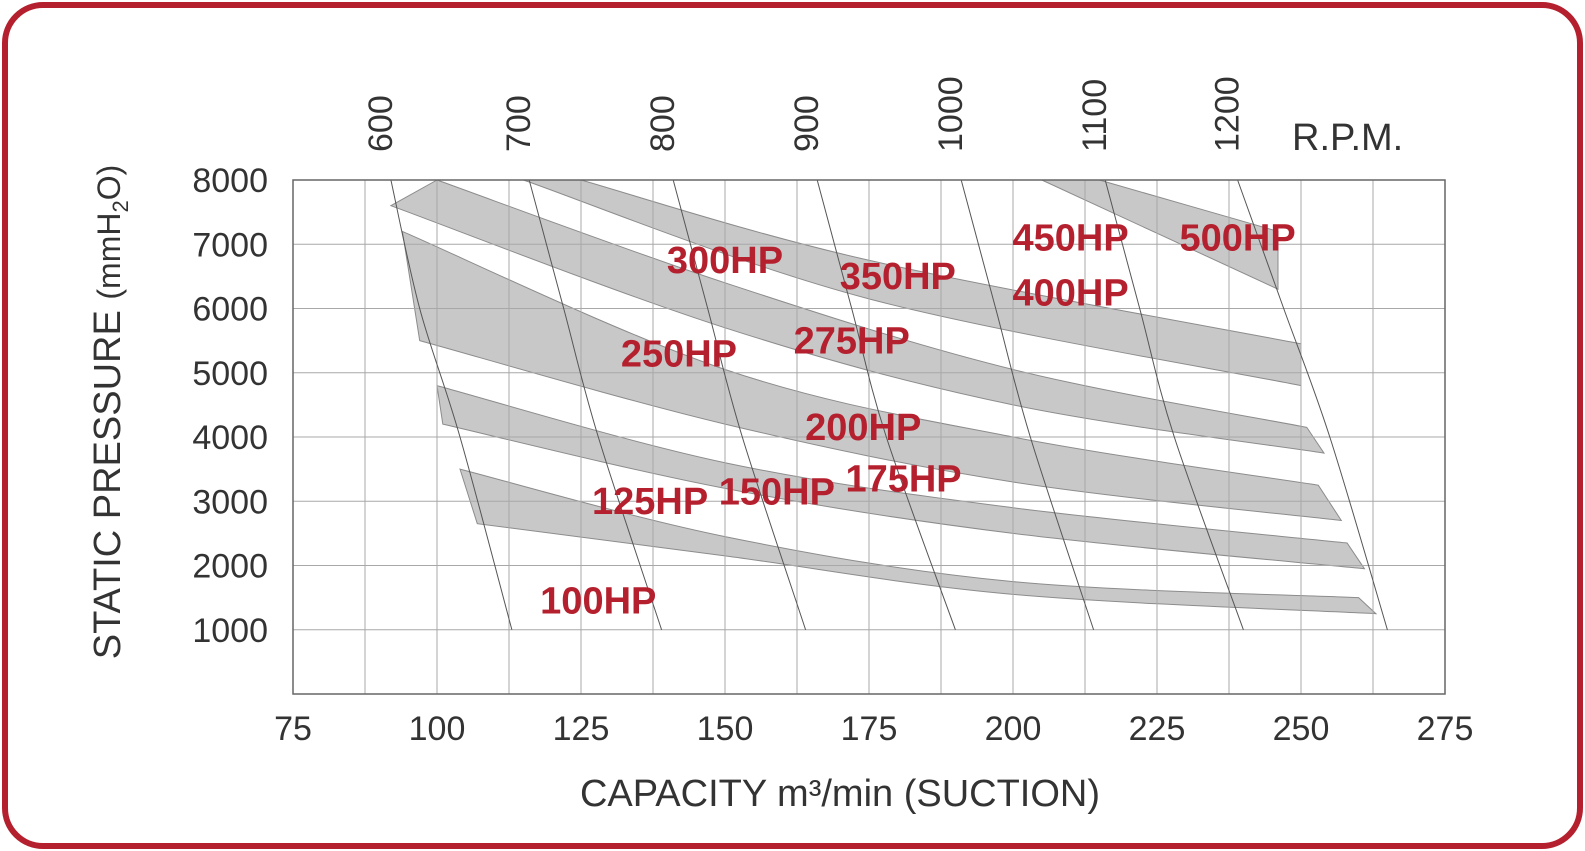 The image size is (1585, 851). I want to click on y-axis-title-unit-end: O), so click(109, 183).